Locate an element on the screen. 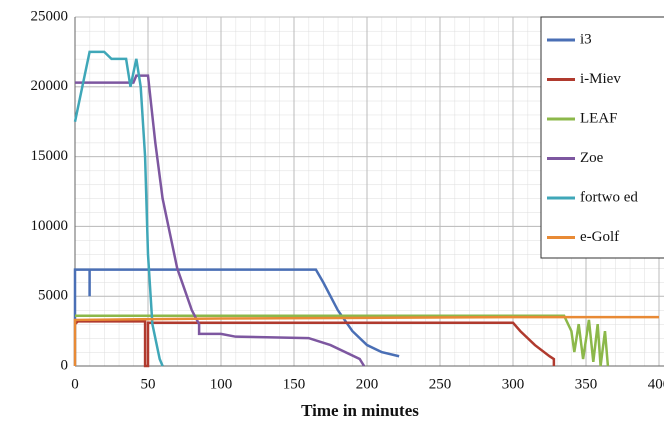  x-tick-label: 400 is located at coordinates (656, 384).